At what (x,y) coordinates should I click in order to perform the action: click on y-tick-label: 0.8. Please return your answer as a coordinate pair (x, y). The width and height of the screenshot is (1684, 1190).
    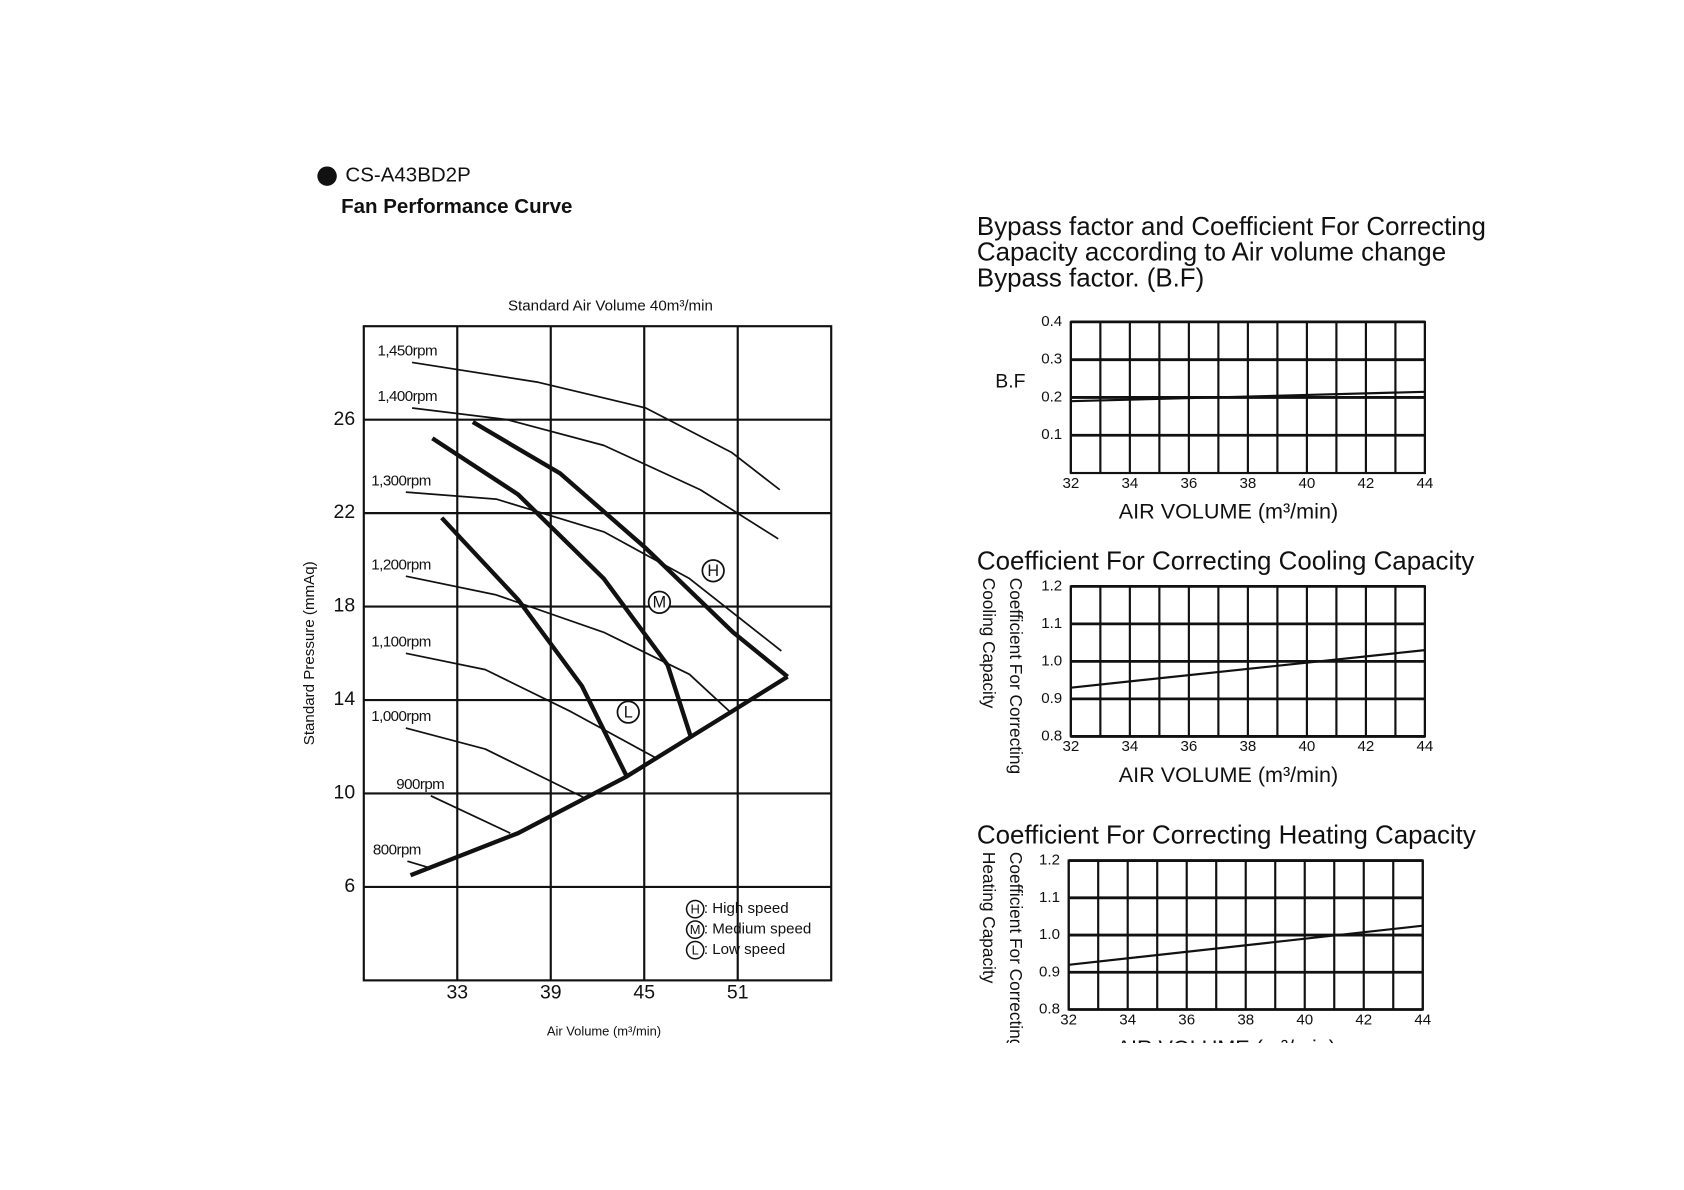
    Looking at the image, I should click on (1049, 1009).